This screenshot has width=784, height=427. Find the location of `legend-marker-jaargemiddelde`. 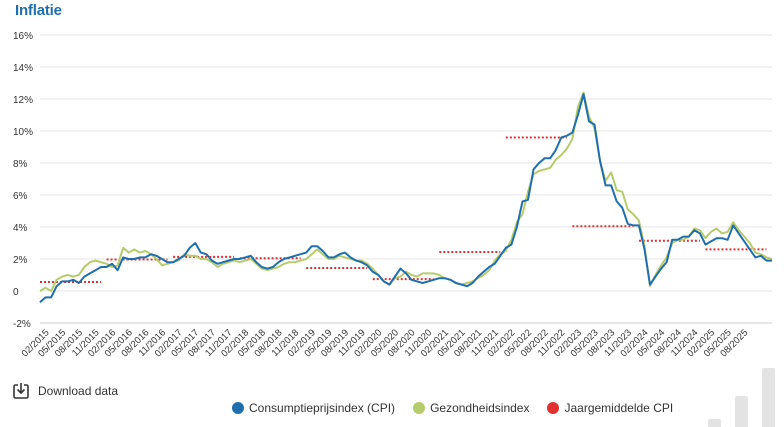

legend-marker-jaargemiddelde is located at coordinates (553, 408).